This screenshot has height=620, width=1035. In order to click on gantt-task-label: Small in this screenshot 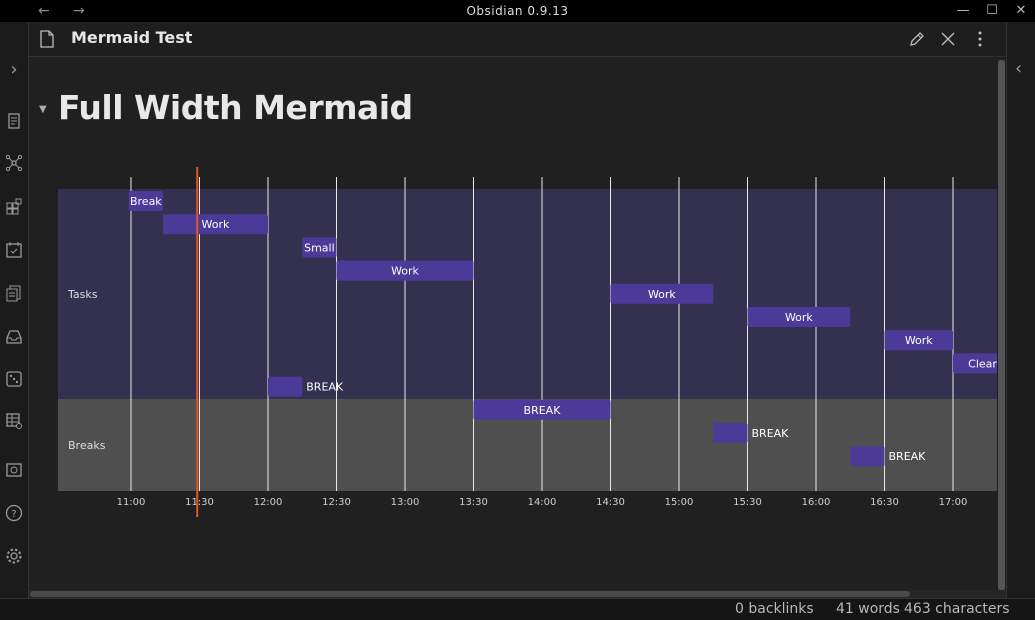, I will do `click(319, 247)`.